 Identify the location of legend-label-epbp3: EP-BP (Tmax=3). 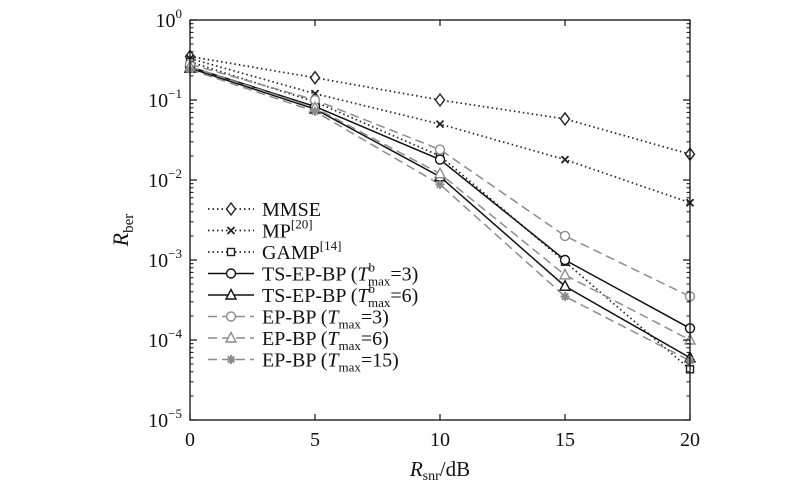
(325, 319).